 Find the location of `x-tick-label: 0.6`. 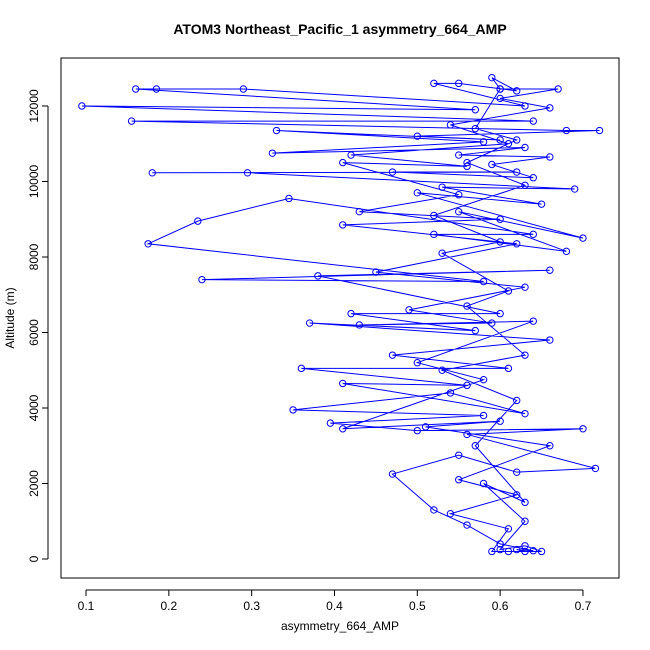

x-tick-label: 0.6 is located at coordinates (500, 606).